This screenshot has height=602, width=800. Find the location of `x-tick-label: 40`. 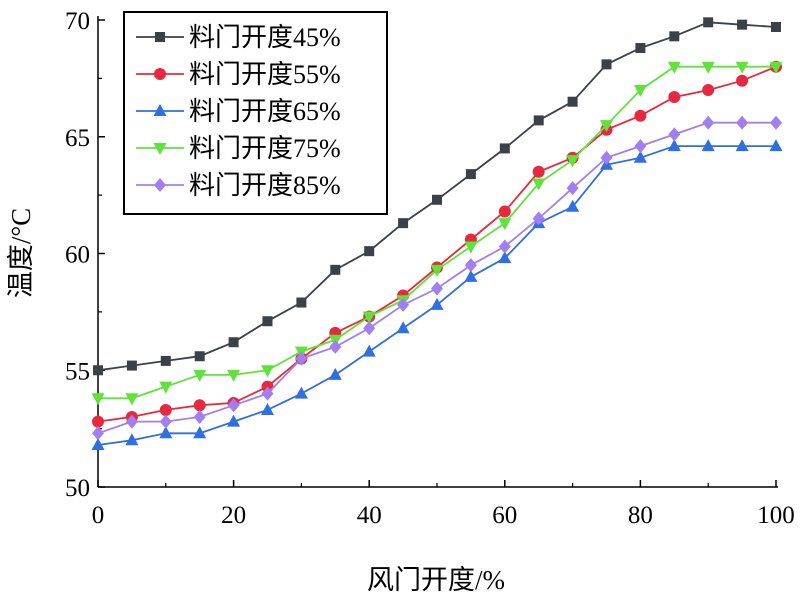

x-tick-label: 40 is located at coordinates (369, 515).